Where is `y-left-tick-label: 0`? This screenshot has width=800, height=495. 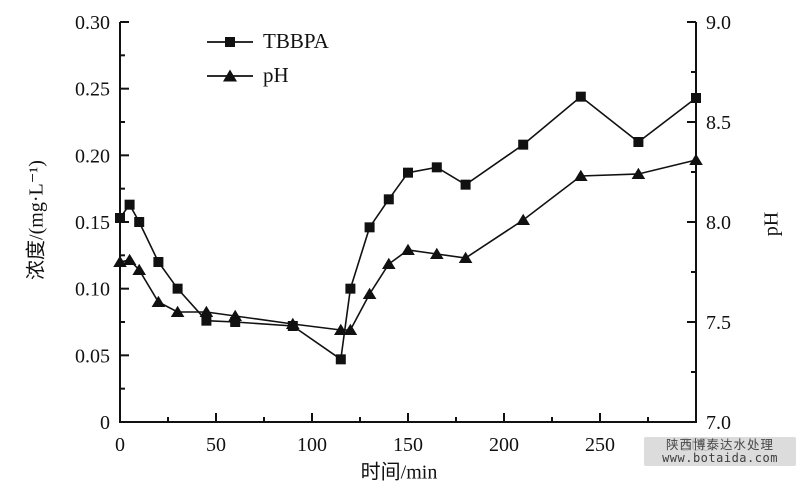 y-left-tick-label: 0 is located at coordinates (105, 423).